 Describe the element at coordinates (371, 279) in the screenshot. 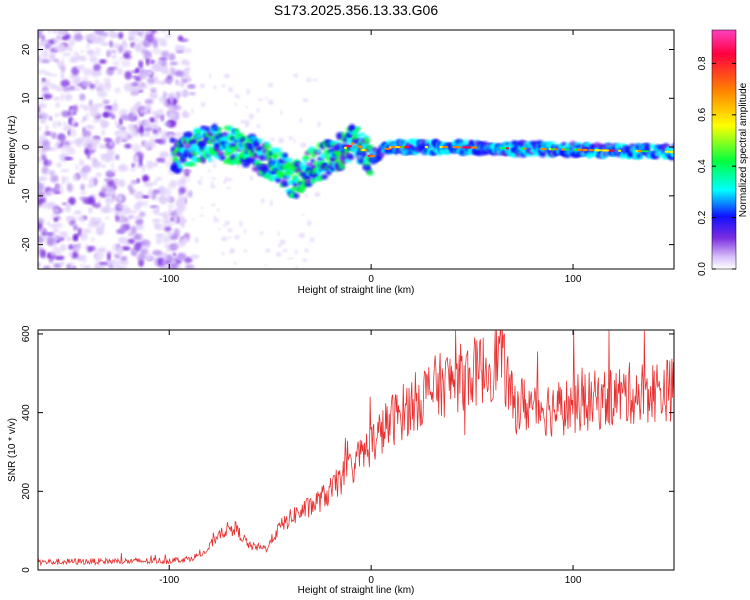

I see `x-tick-label: 0` at that location.